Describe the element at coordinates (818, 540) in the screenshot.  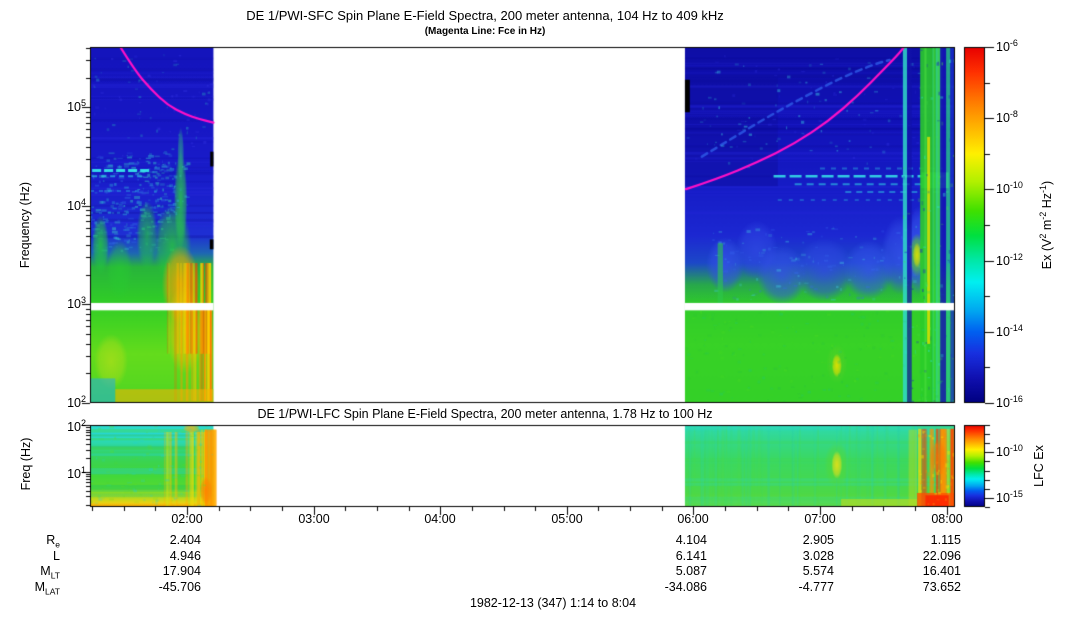
I see `annotation-value: 2.905` at that location.